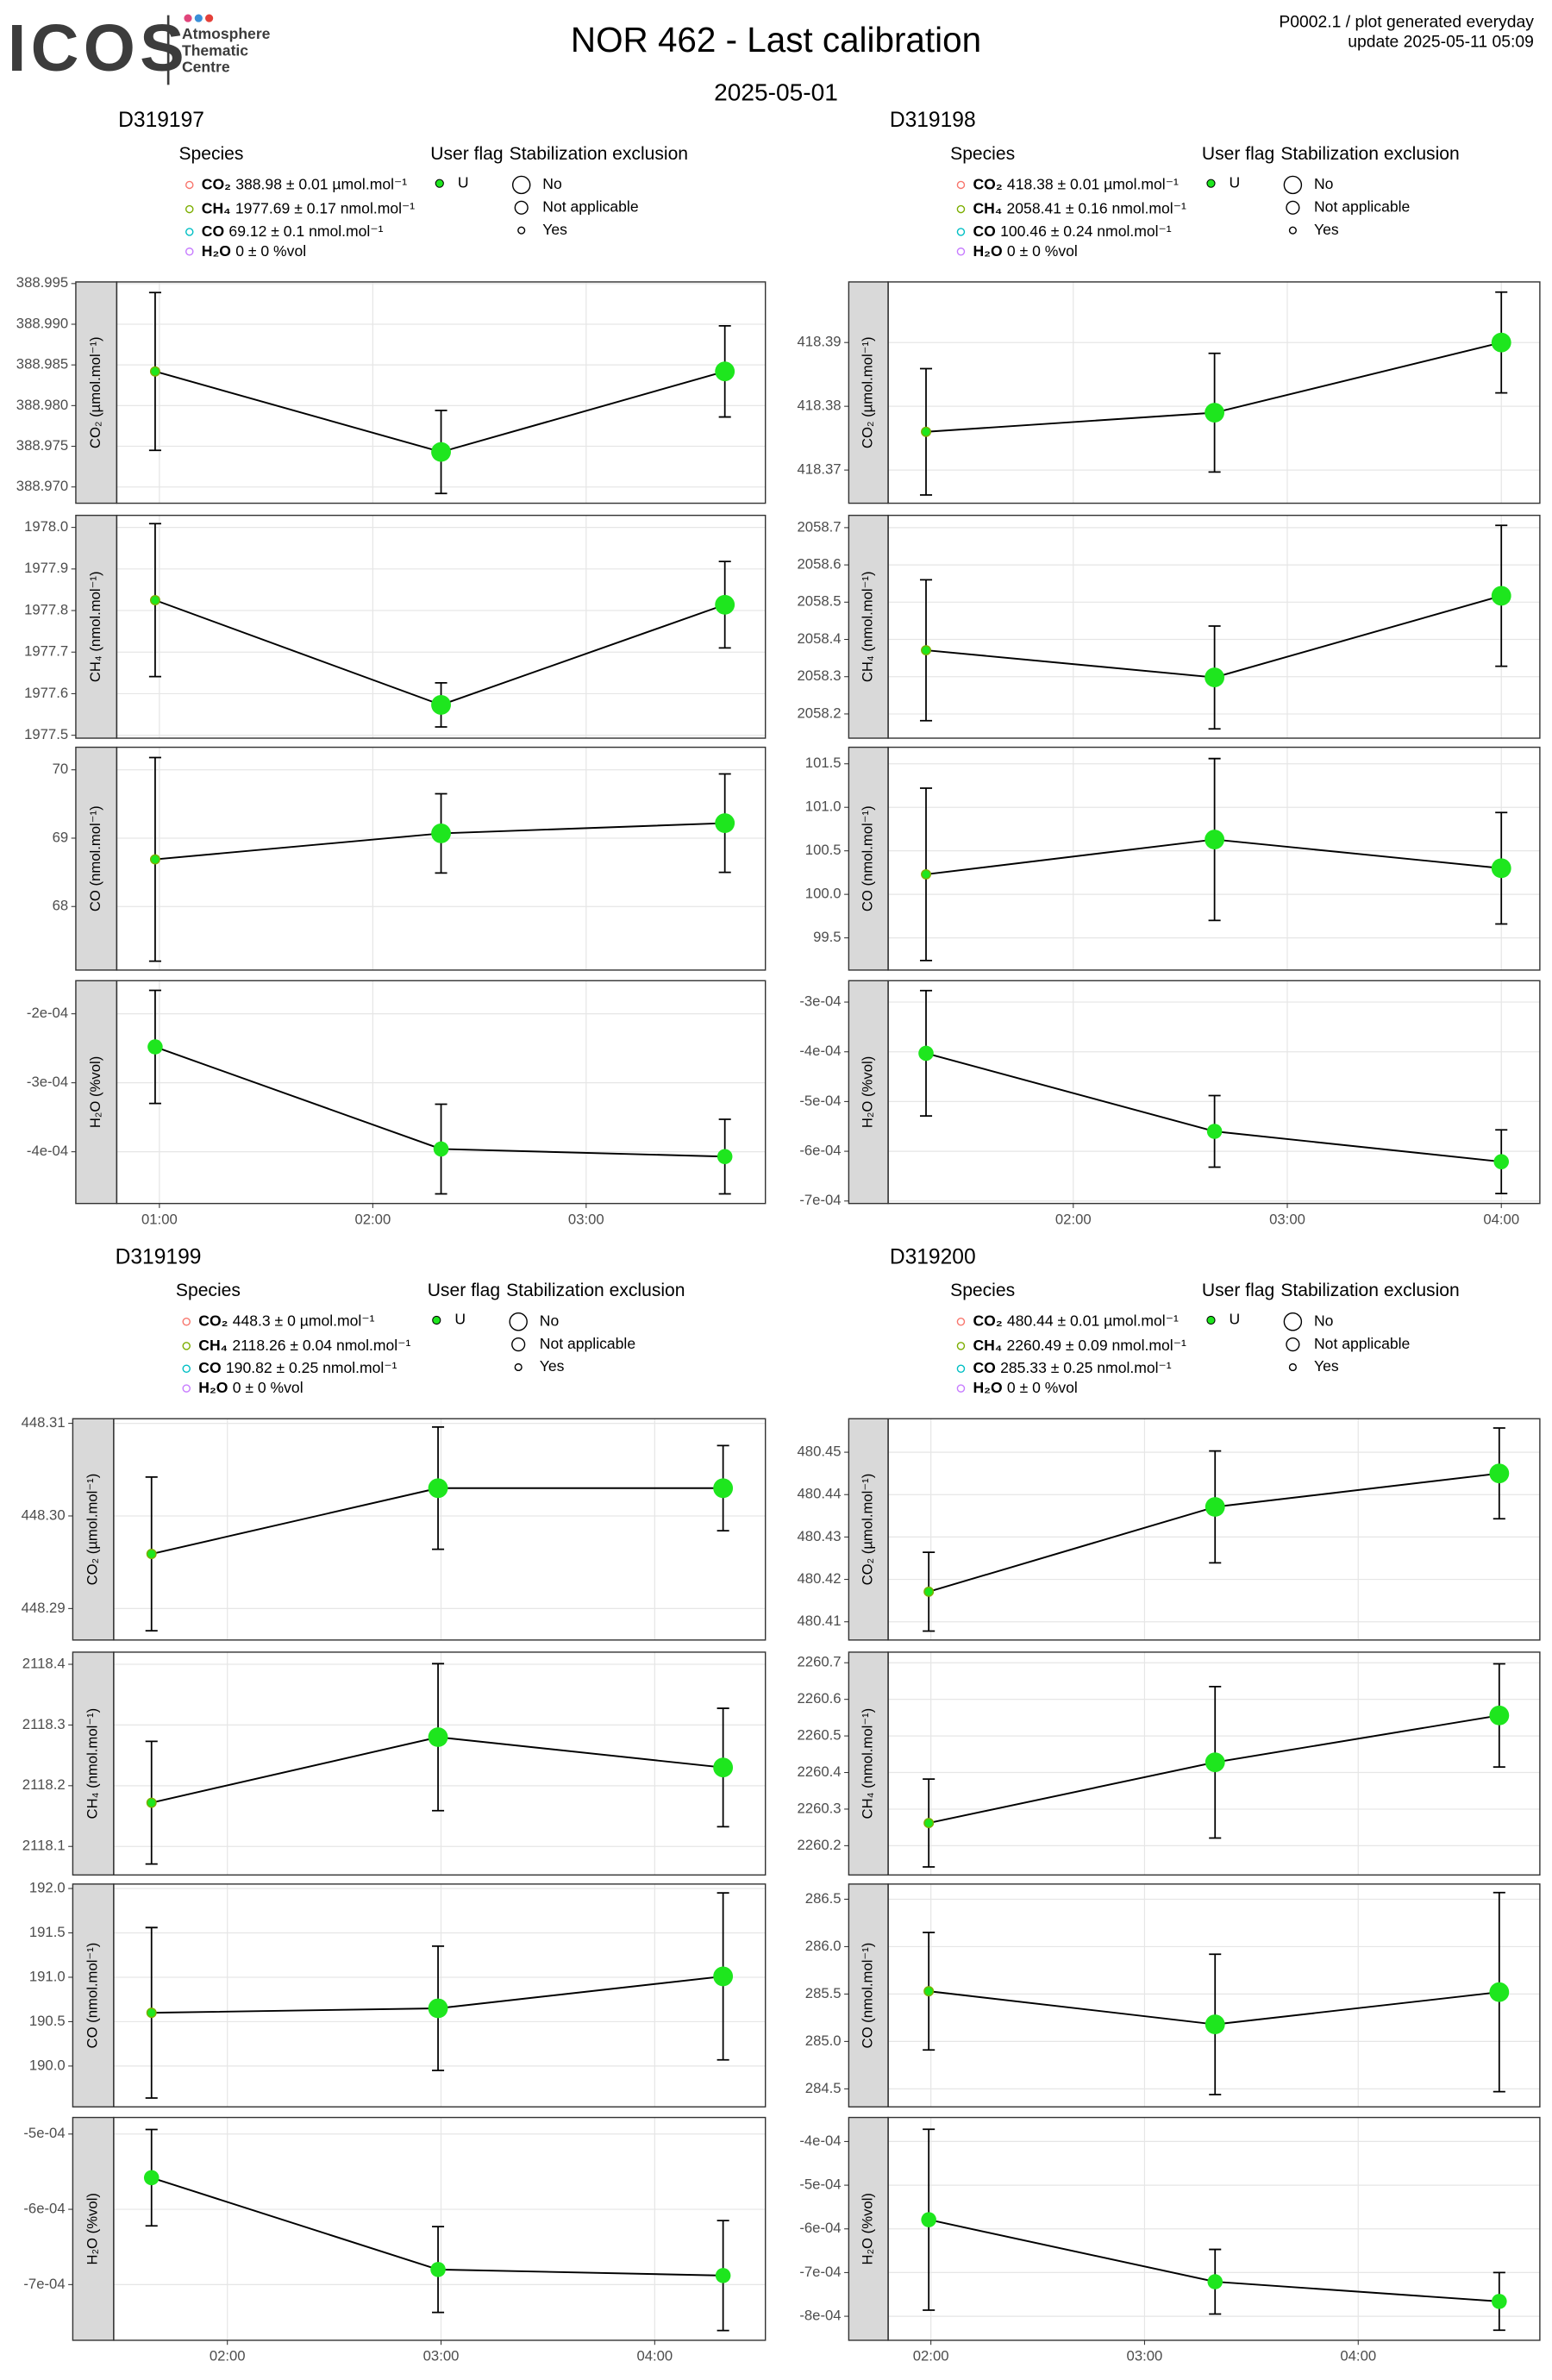 The width and height of the screenshot is (1552, 2380). I want to click on facet-label: CO₂ (µmol.mol⁻¹), so click(868, 1530).